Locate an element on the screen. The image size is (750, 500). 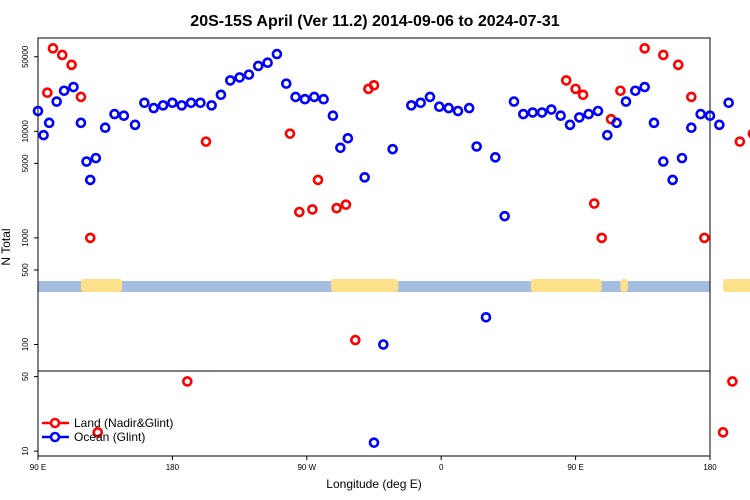
land-ocean-mask is located at coordinates (394, 285).